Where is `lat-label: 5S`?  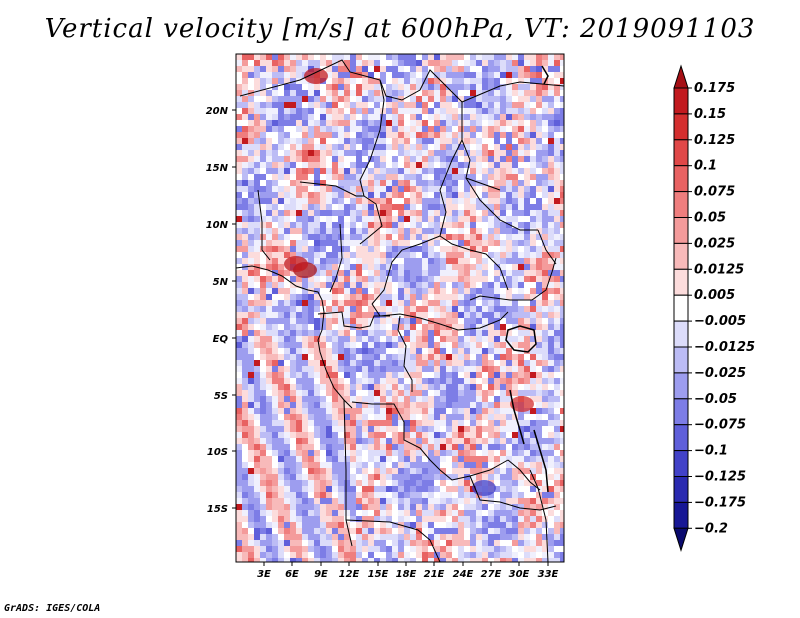
lat-label: 5S is located at coordinates (221, 396).